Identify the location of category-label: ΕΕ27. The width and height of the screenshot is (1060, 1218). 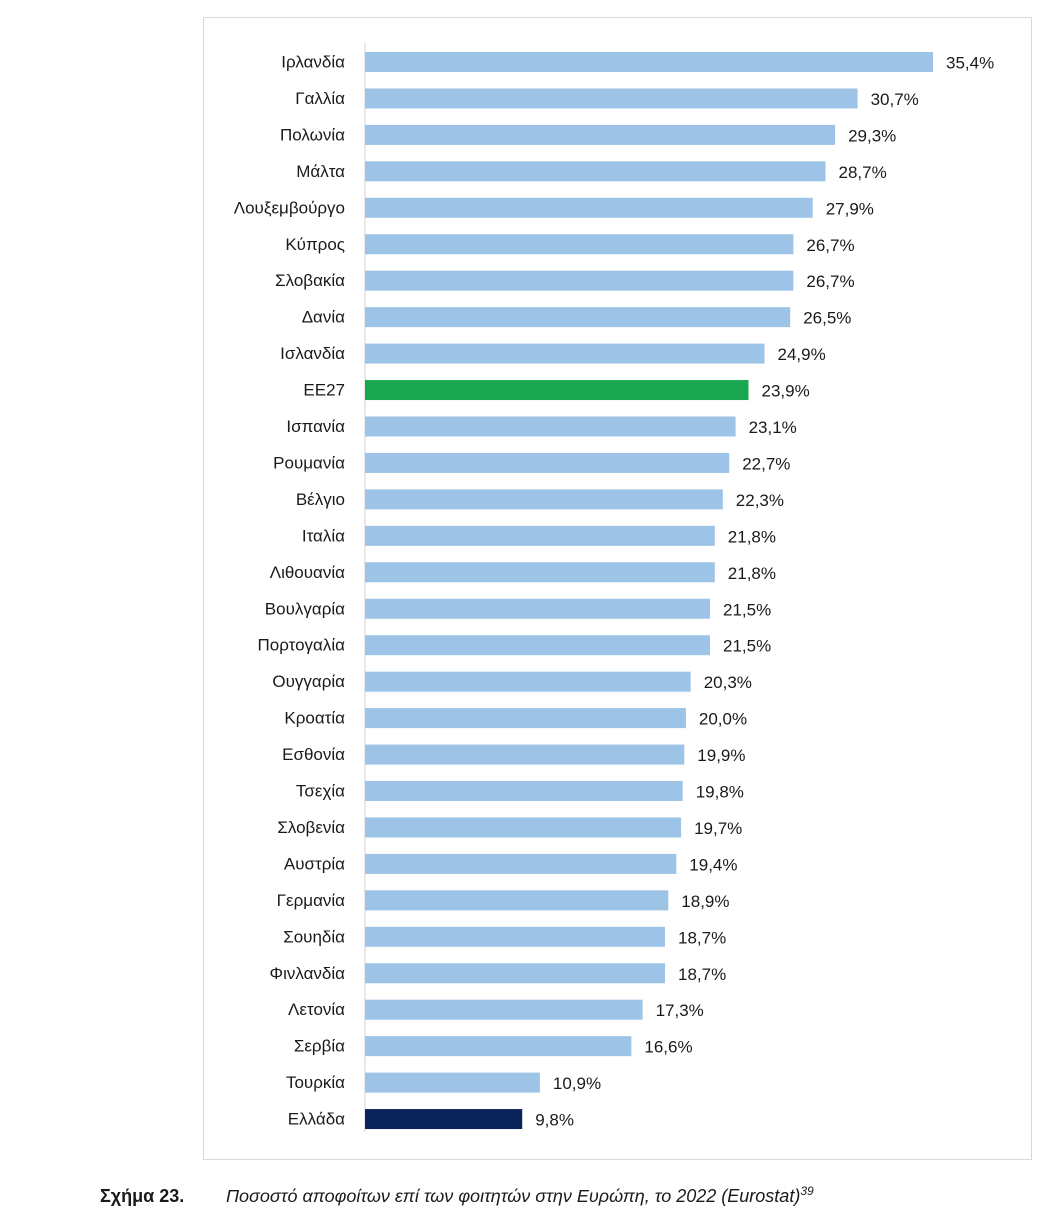
(324, 390).